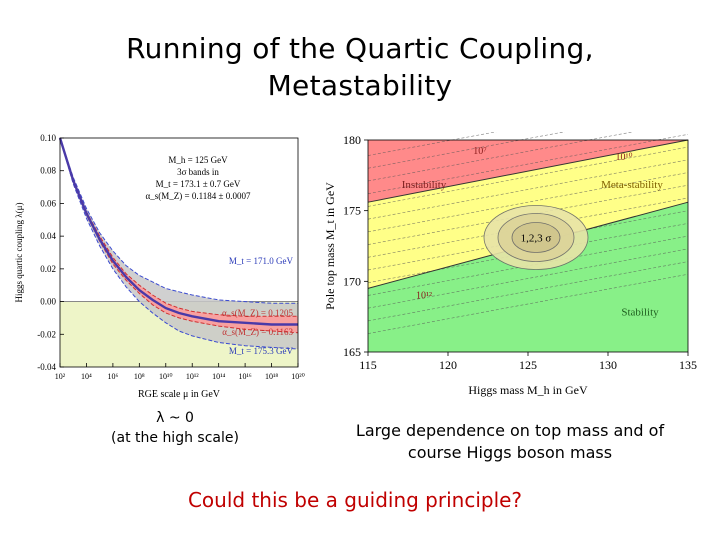  Describe the element at coordinates (198, 196) in the screenshot. I see `legend-box-line: α_s(M_Z) = 0.1184 ± 0.0007` at that location.